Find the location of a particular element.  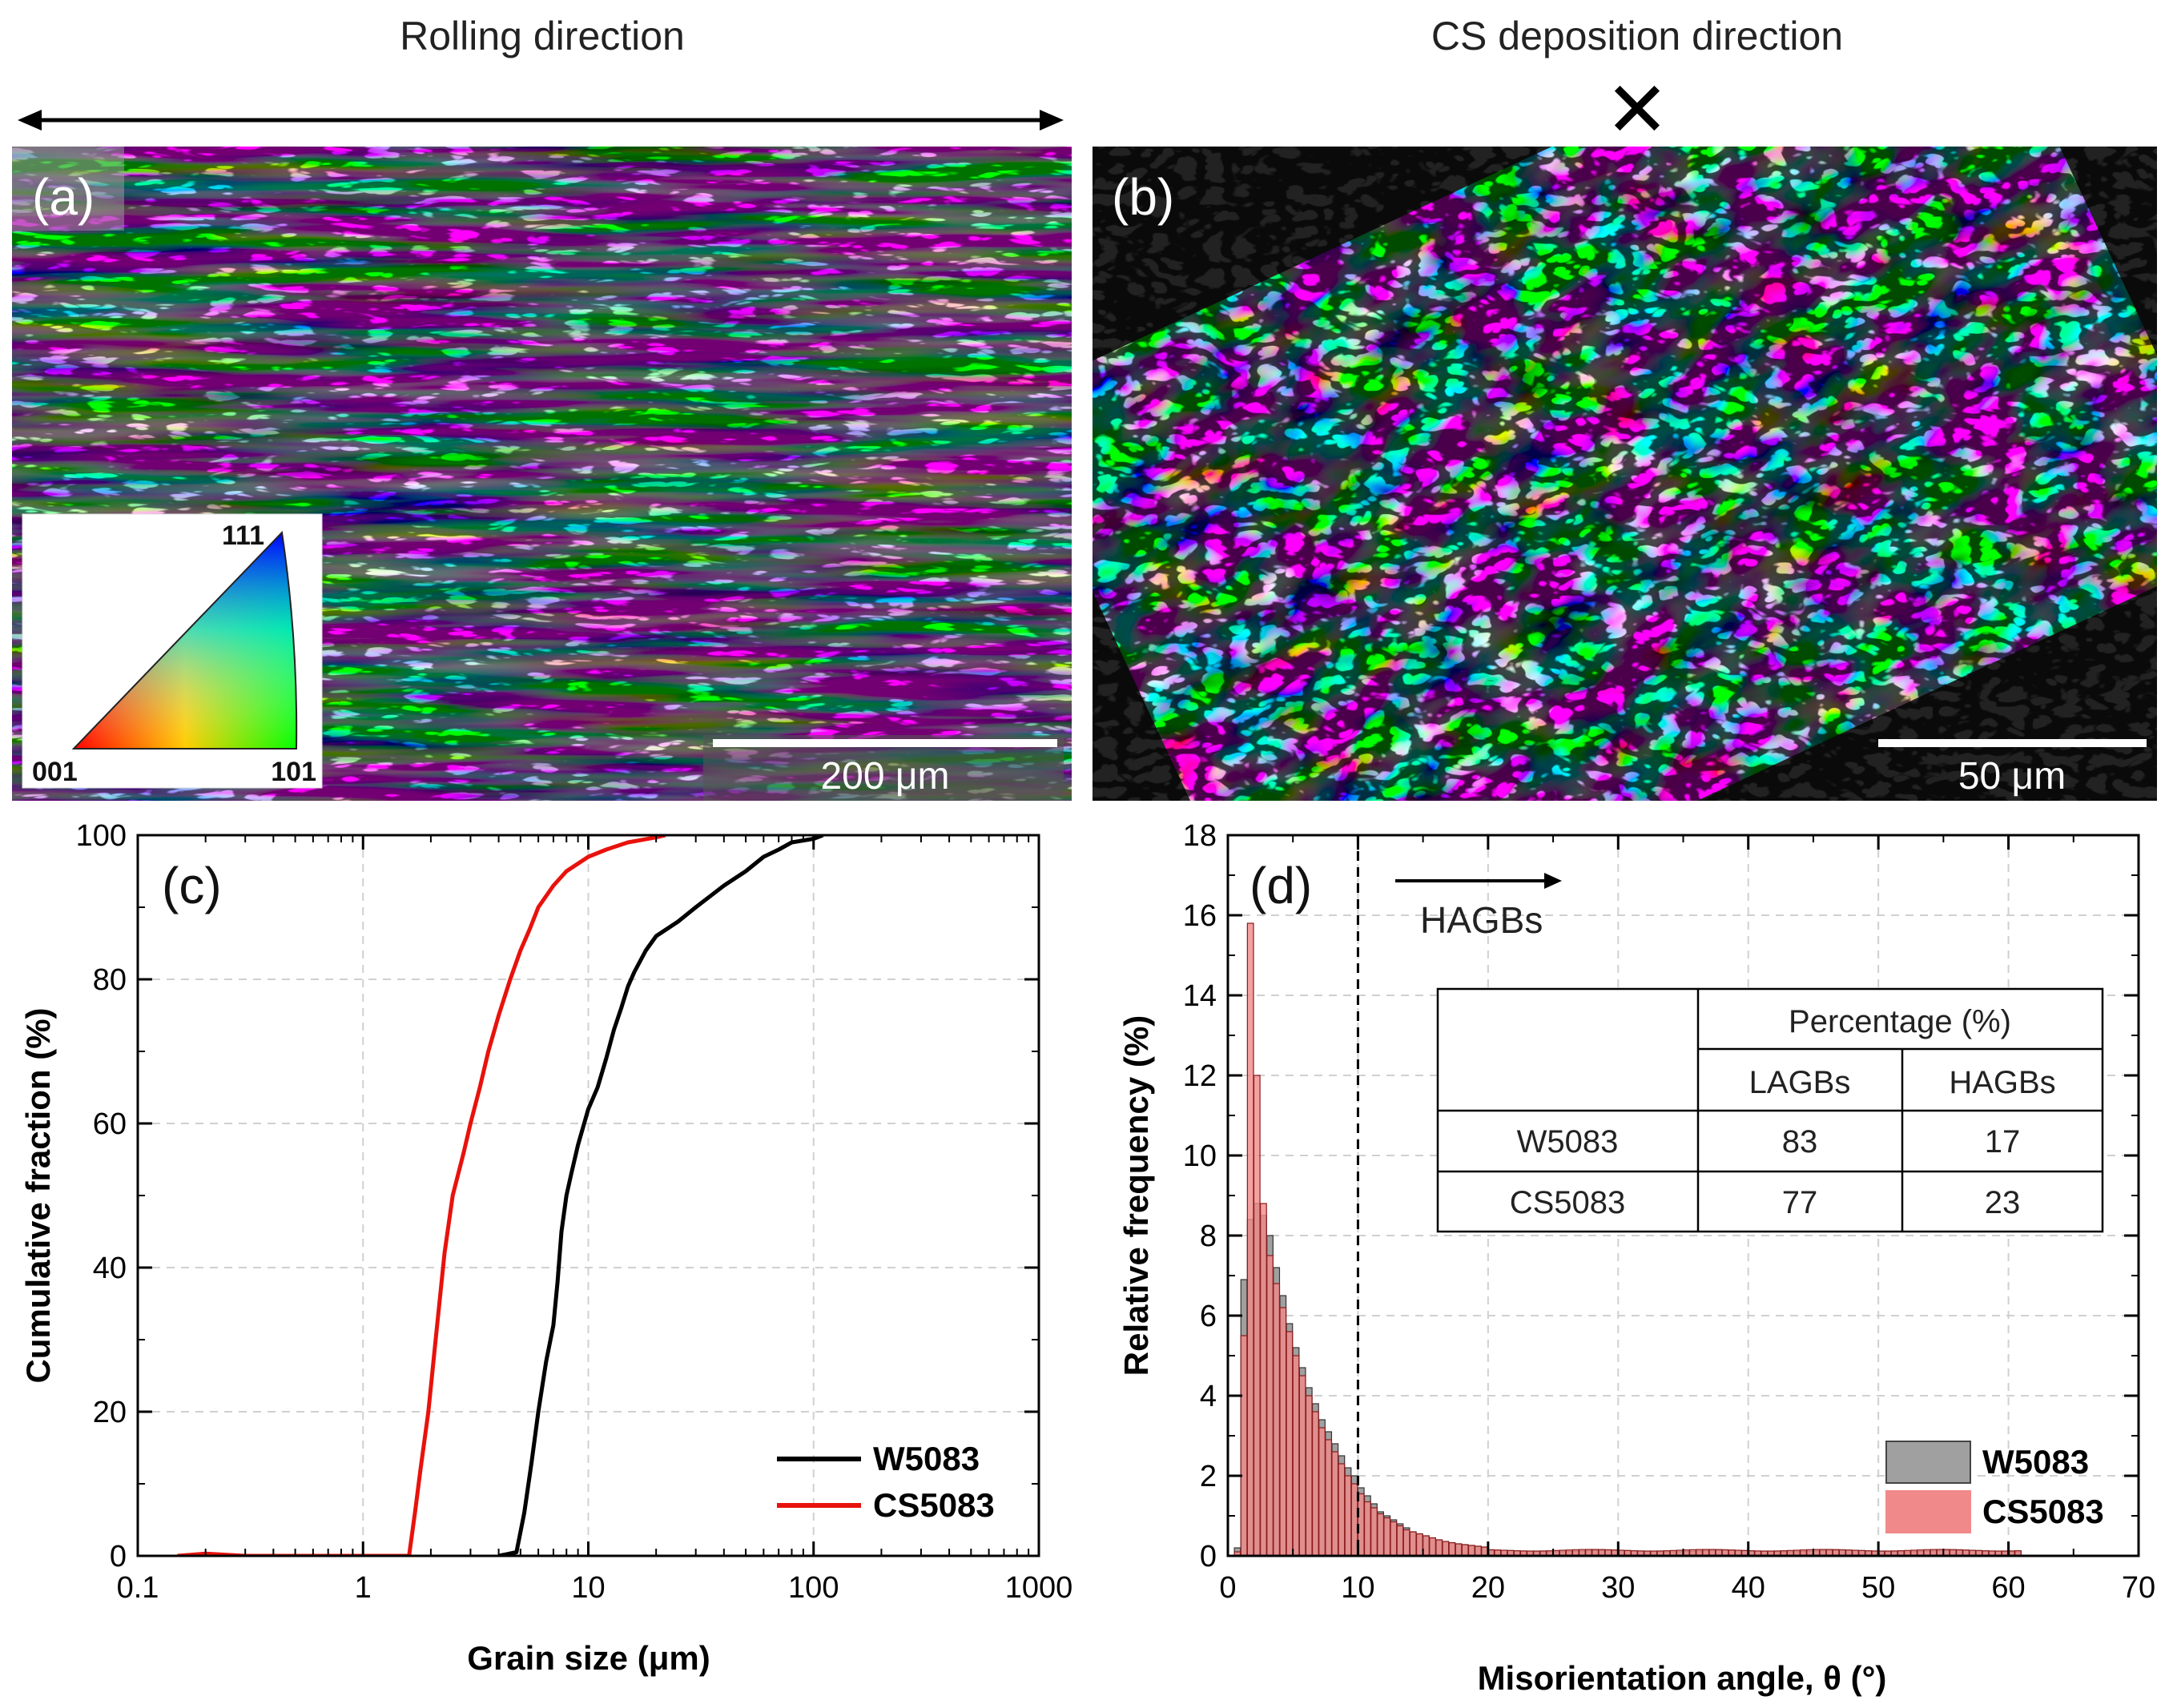

chart-c-lines is located at coordinates (500, 1196).